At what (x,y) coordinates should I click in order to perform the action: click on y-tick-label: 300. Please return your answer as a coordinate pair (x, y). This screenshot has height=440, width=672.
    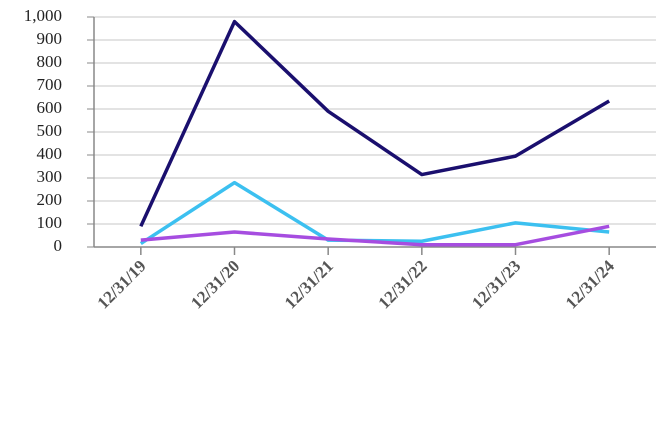
    Looking at the image, I should click on (50, 176).